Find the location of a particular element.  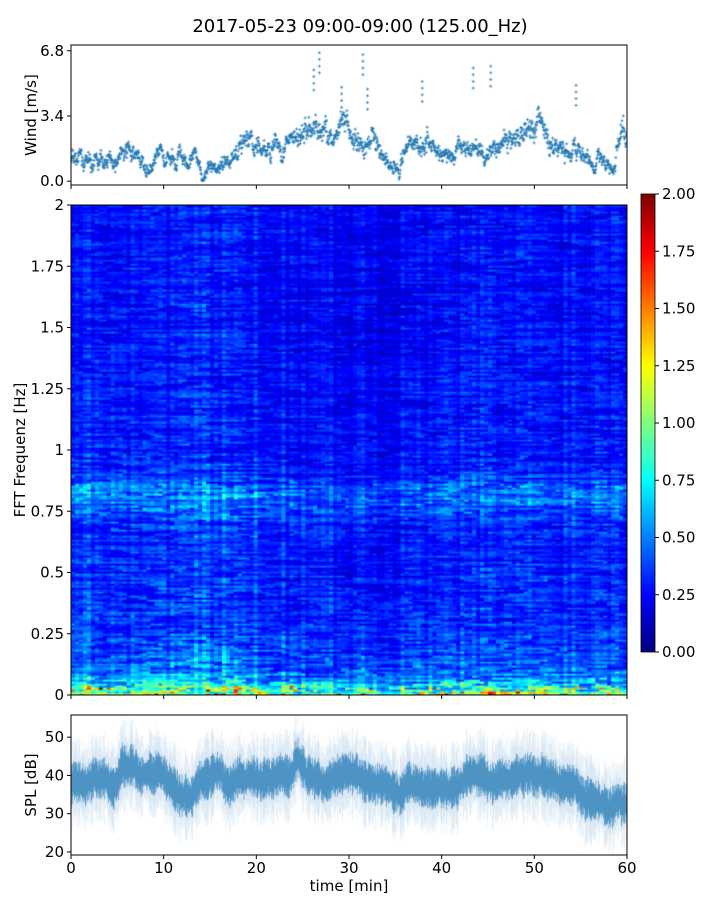

y-tick-label: 0.5 is located at coordinates (52, 573).